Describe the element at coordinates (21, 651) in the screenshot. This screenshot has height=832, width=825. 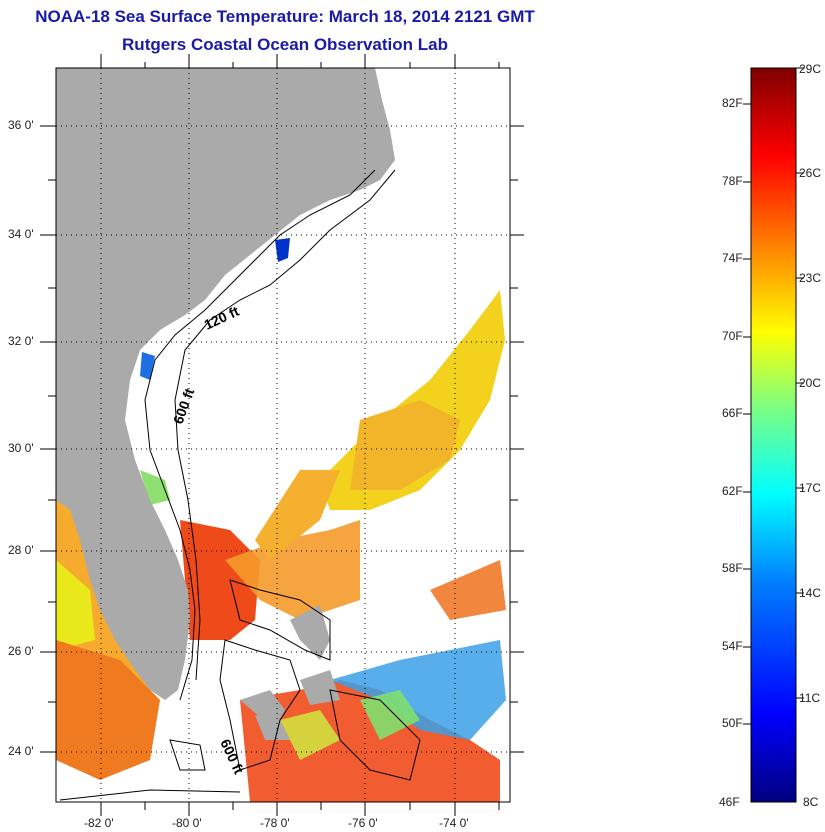
I see `lat-label-26: 26 0'` at that location.